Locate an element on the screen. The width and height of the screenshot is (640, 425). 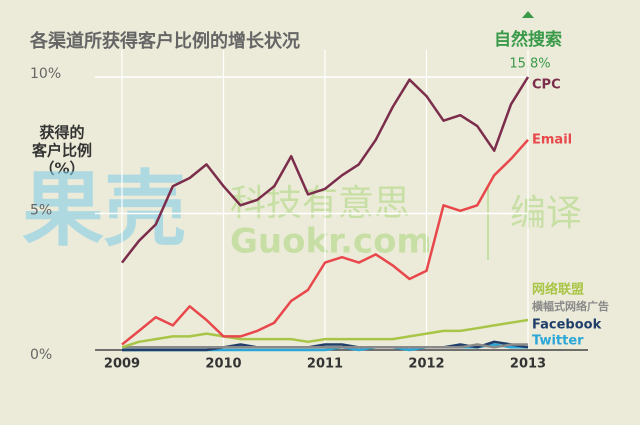
series-label: 网络联盟 is located at coordinates (558, 290).